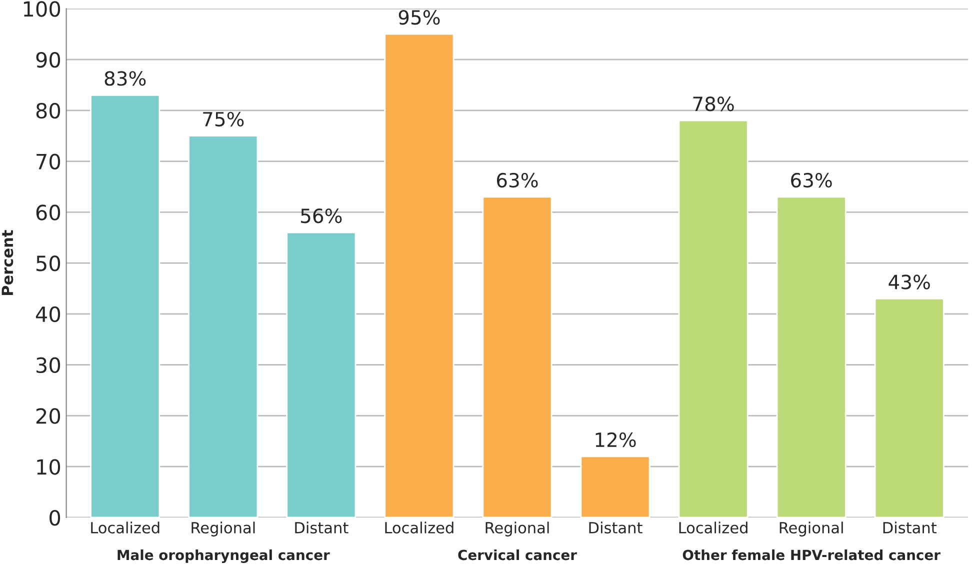 The height and width of the screenshot is (575, 975). What do you see at coordinates (48, 110) in the screenshot?
I see `y-tick-label: 80` at bounding box center [48, 110].